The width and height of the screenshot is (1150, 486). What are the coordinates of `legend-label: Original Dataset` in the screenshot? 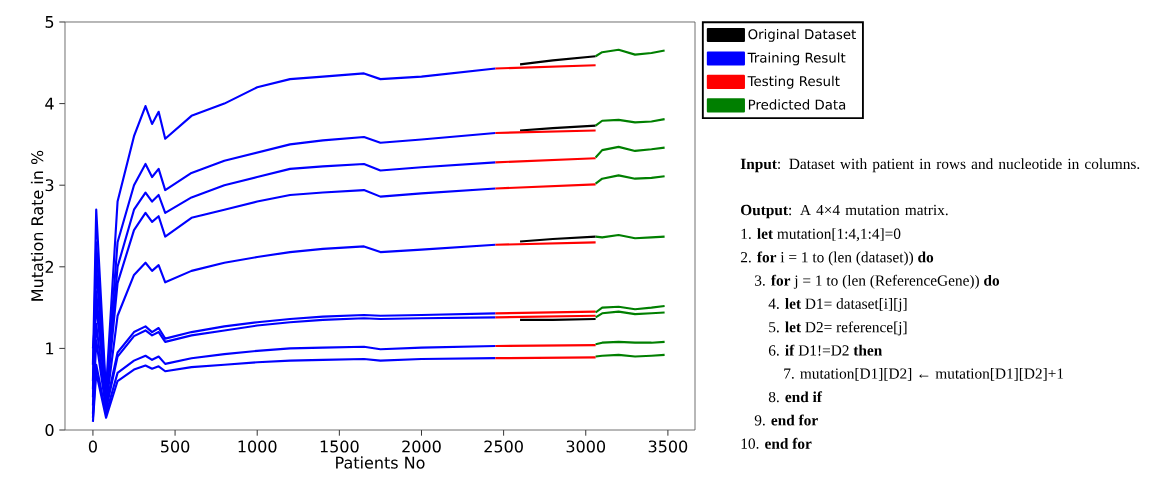 It's located at (802, 35).